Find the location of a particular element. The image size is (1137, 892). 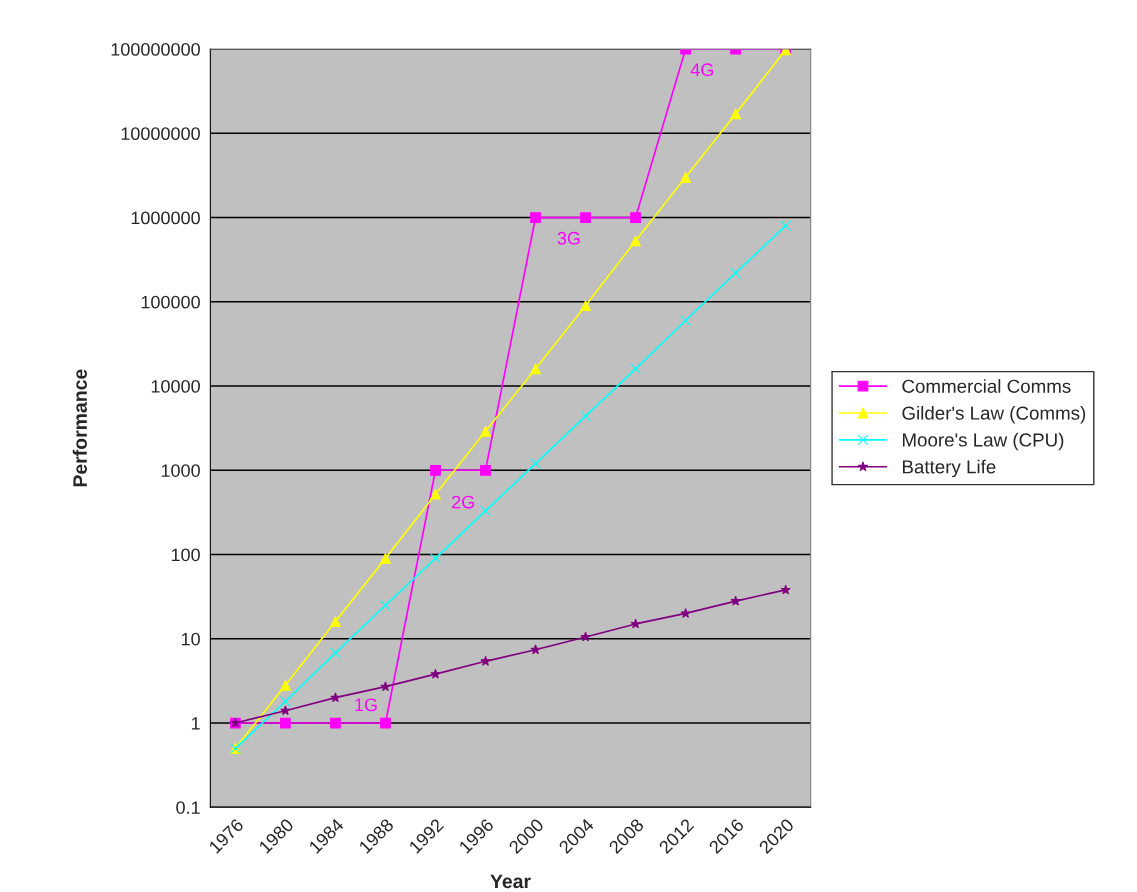

x-axis-title: Year is located at coordinates (510, 881).